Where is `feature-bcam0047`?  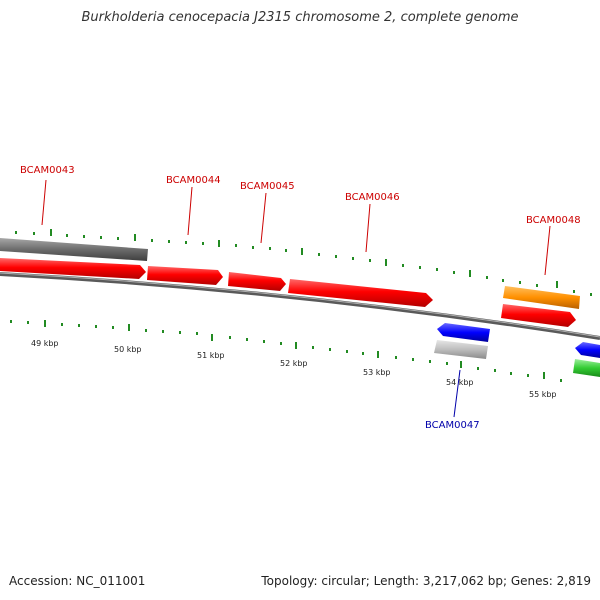 feature-bcam0047 is located at coordinates (461, 349).